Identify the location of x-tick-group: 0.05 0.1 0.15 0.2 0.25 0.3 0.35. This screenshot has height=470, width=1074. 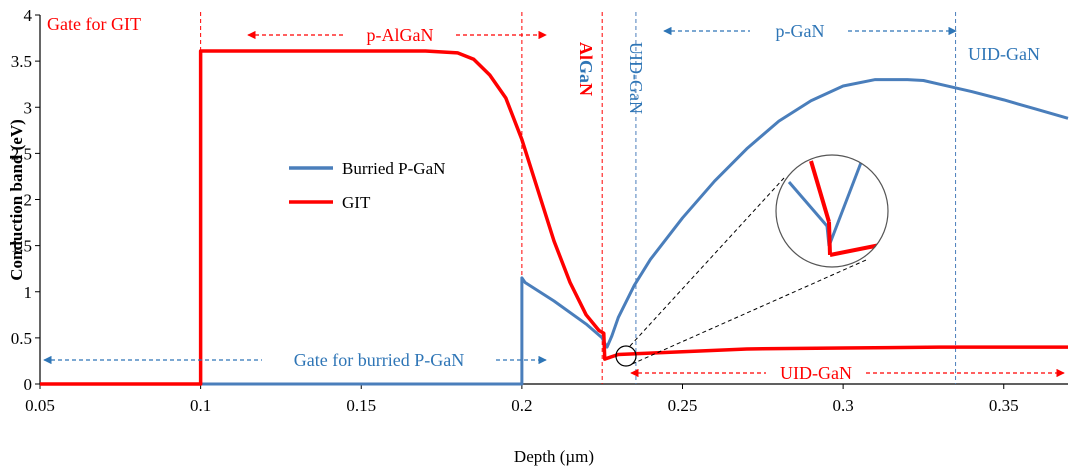
(522, 399).